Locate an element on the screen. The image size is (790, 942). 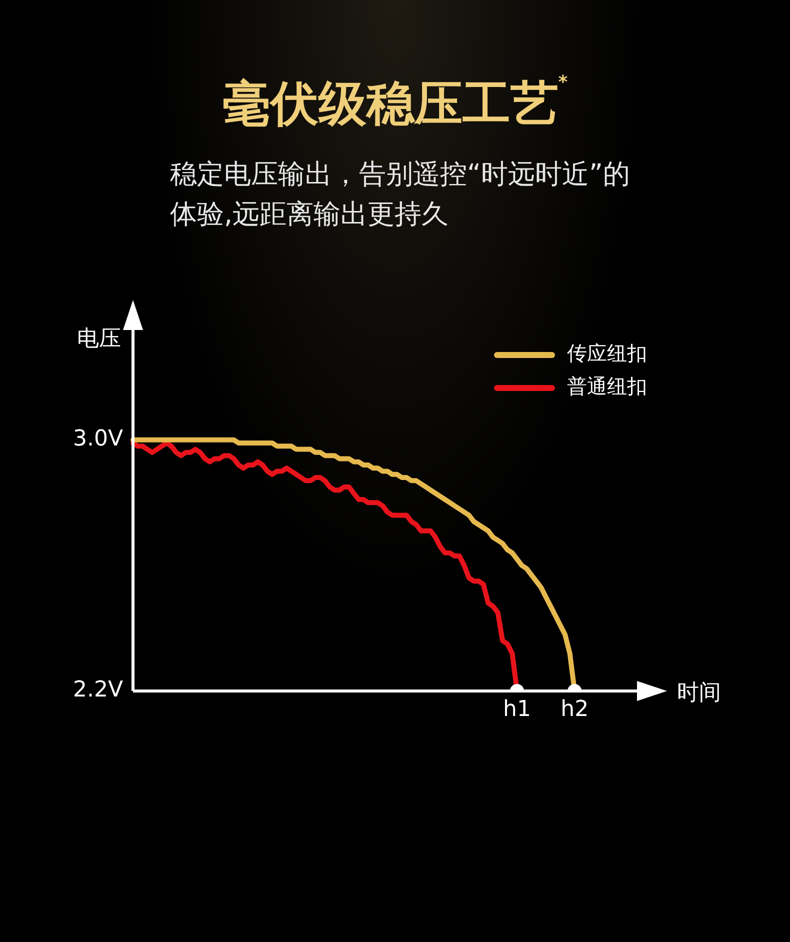
x-axis-title: 时间 is located at coordinates (699, 693).